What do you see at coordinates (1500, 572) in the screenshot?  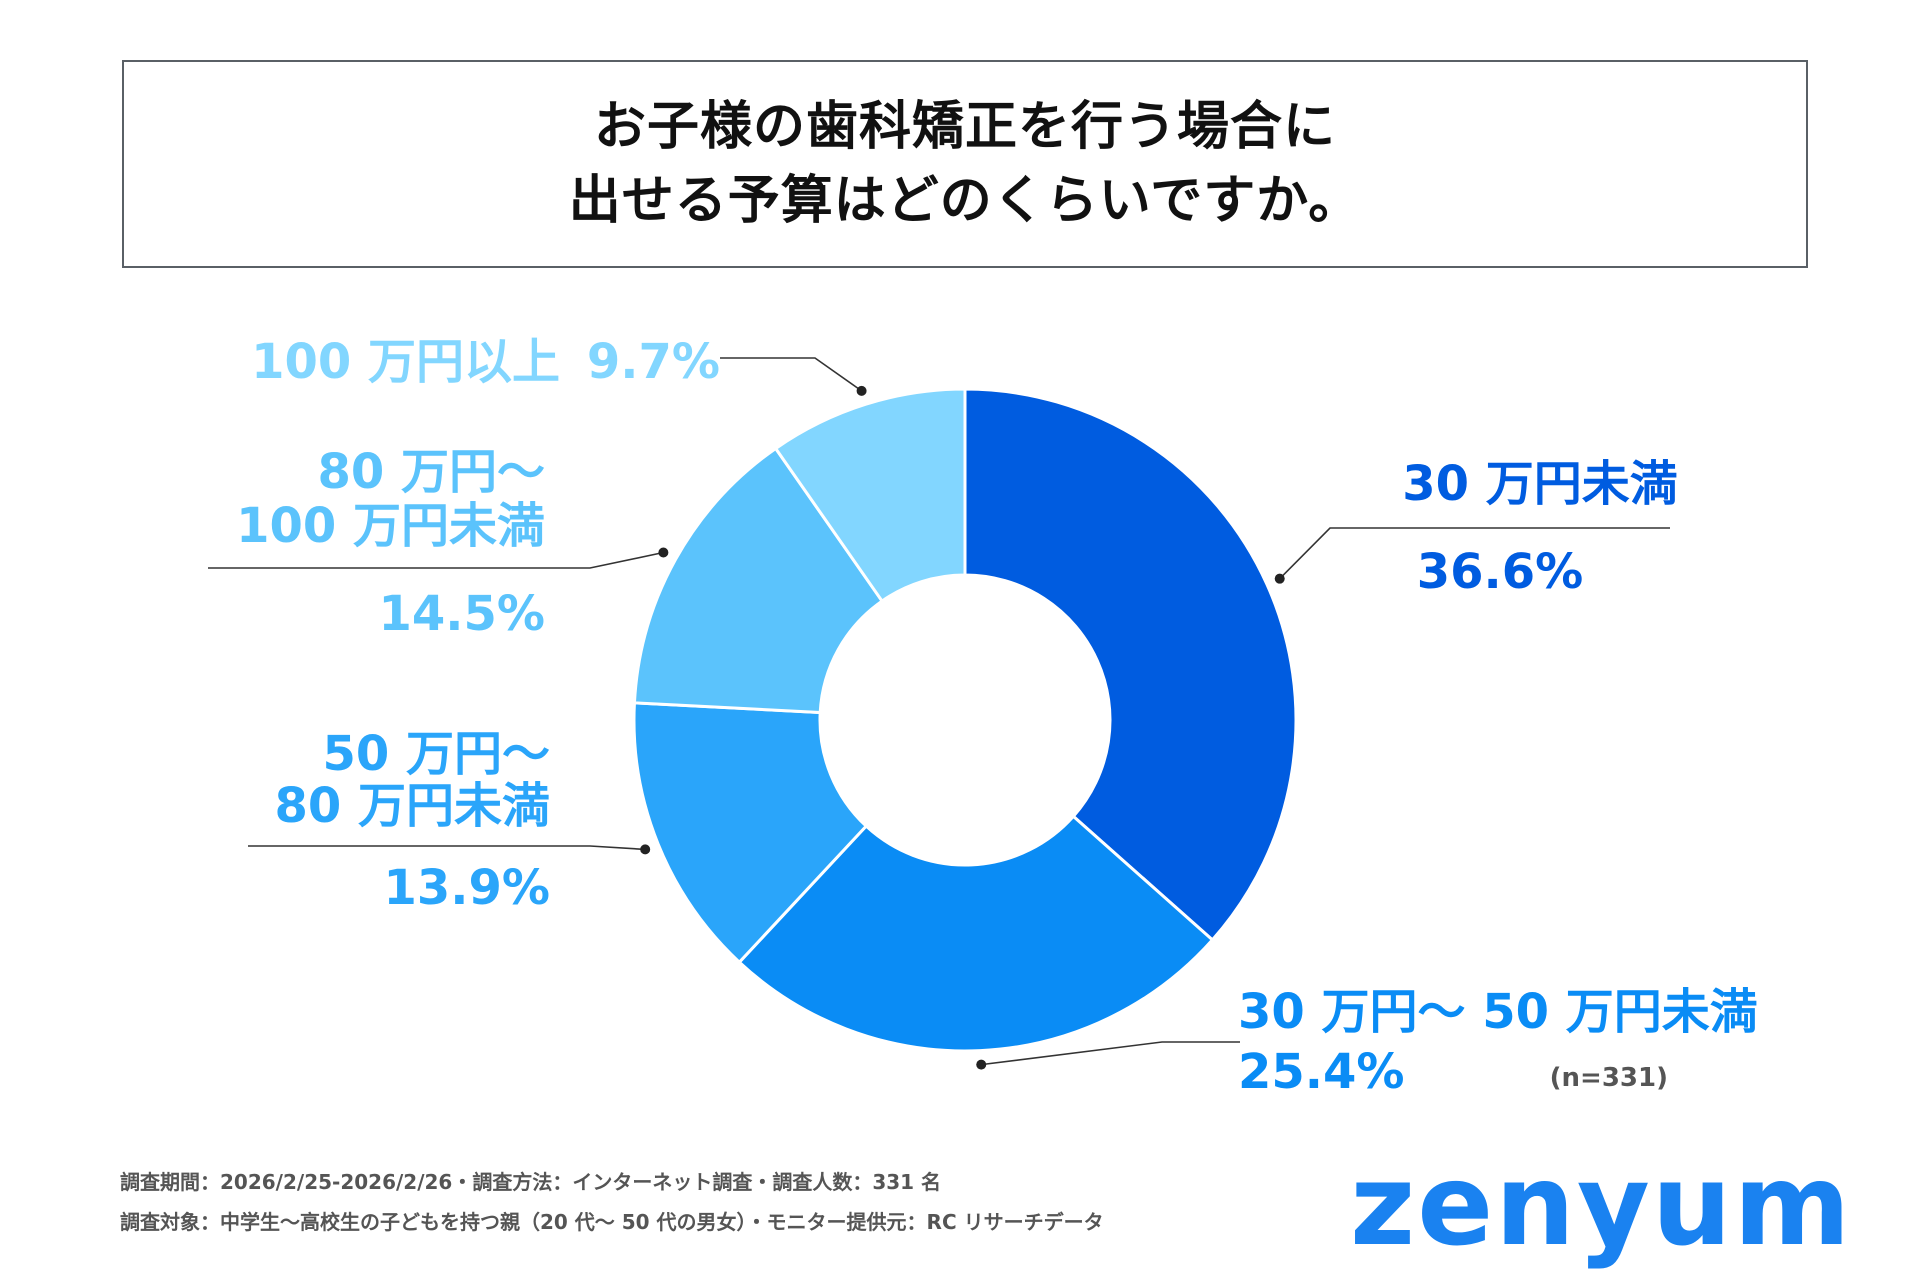 I see `slice-1-percent: 36.6%` at bounding box center [1500, 572].